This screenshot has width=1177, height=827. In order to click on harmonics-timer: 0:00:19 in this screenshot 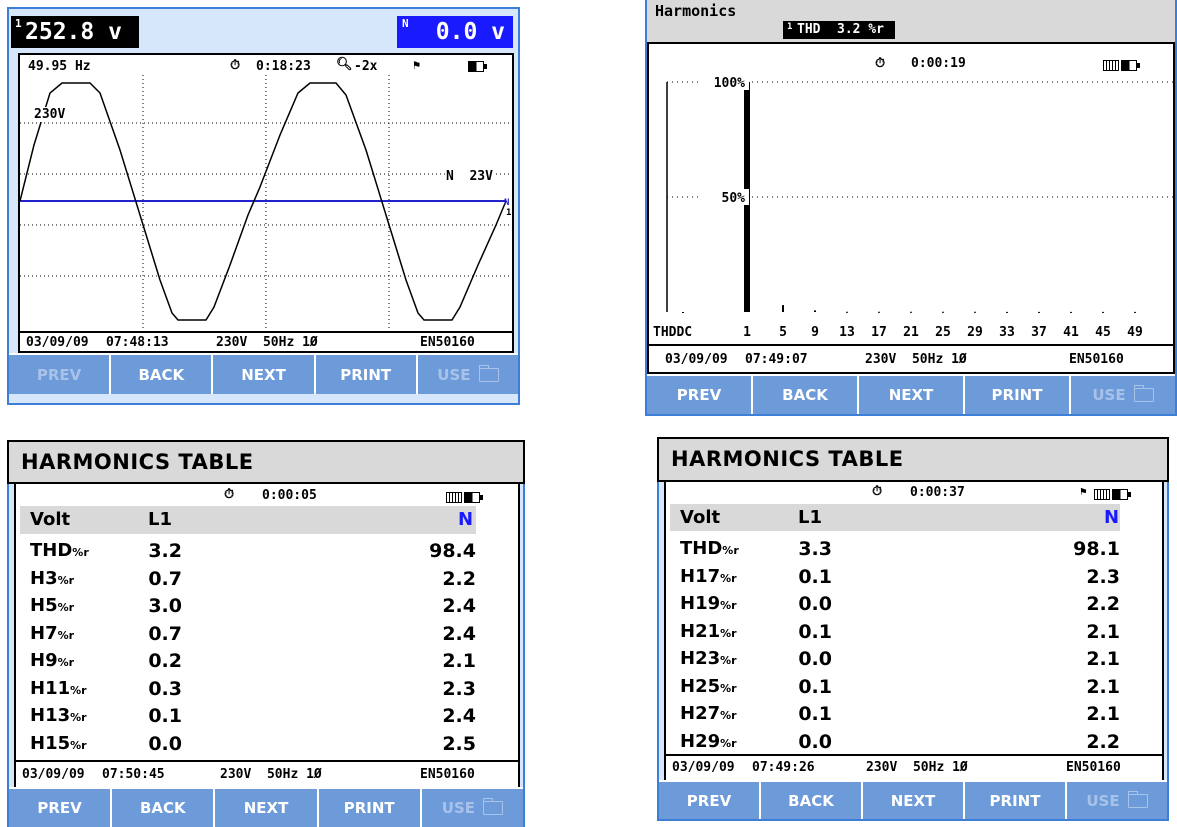, I will do `click(938, 63)`.